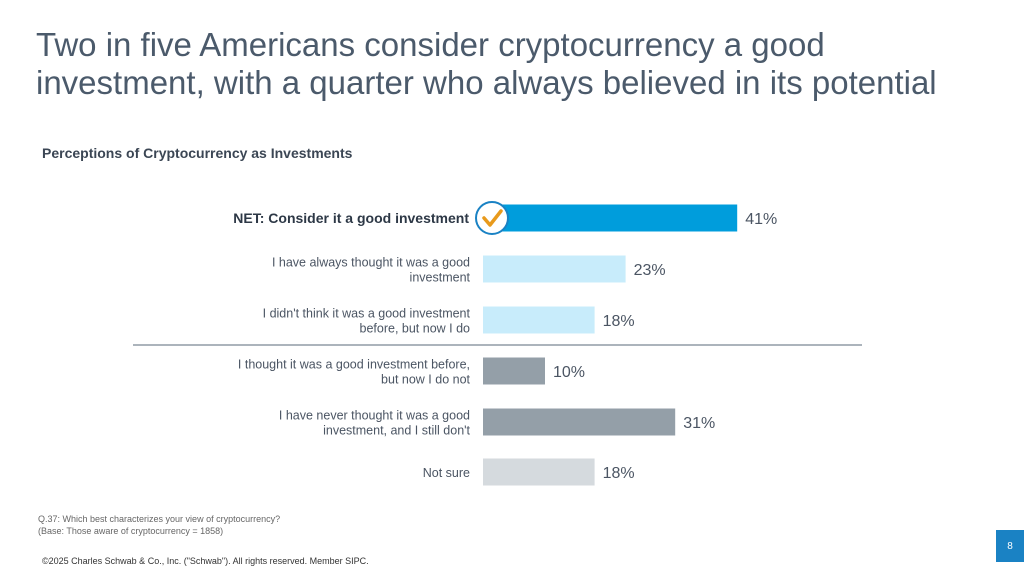 The height and width of the screenshot is (571, 1024). What do you see at coordinates (699, 423) in the screenshot?
I see `value-label: 31%` at bounding box center [699, 423].